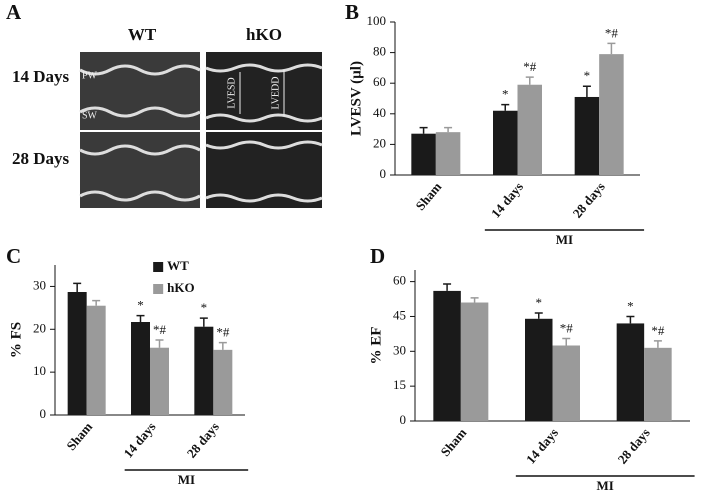 This screenshot has height=495, width=703. Describe the element at coordinates (142, 34) in the screenshot. I see `column-label: WT` at that location.